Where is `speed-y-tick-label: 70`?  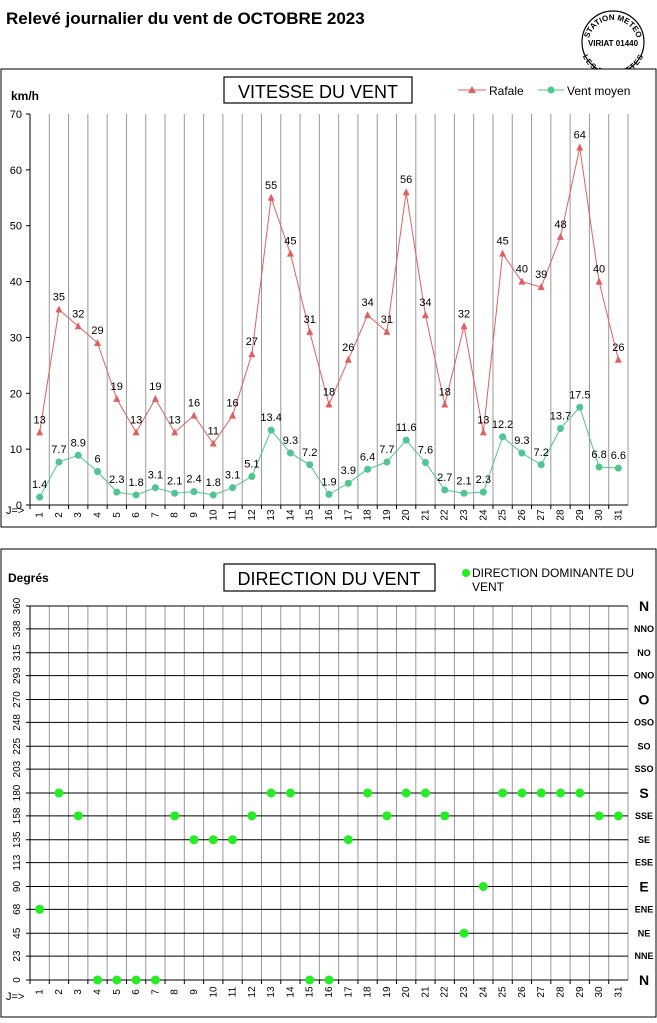 speed-y-tick-label: 70 is located at coordinates (16, 115).